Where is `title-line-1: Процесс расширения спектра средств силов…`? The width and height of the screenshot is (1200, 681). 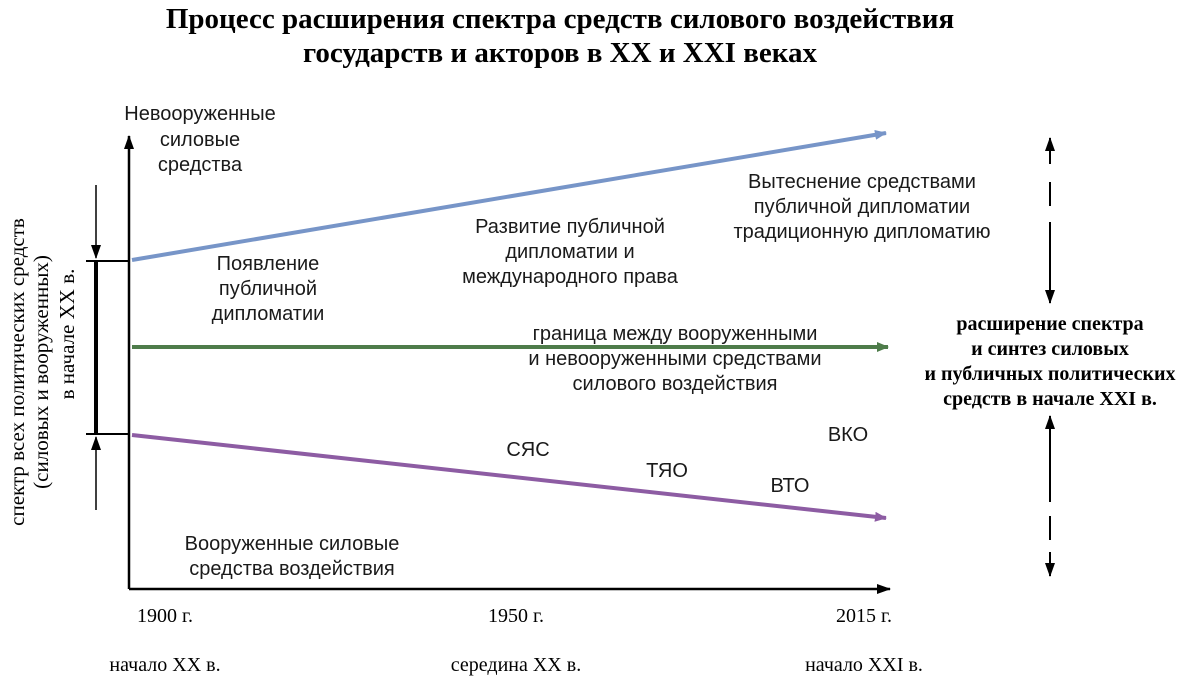 title-line-1: Процесс расширения спектра средств силов… is located at coordinates (560, 19).